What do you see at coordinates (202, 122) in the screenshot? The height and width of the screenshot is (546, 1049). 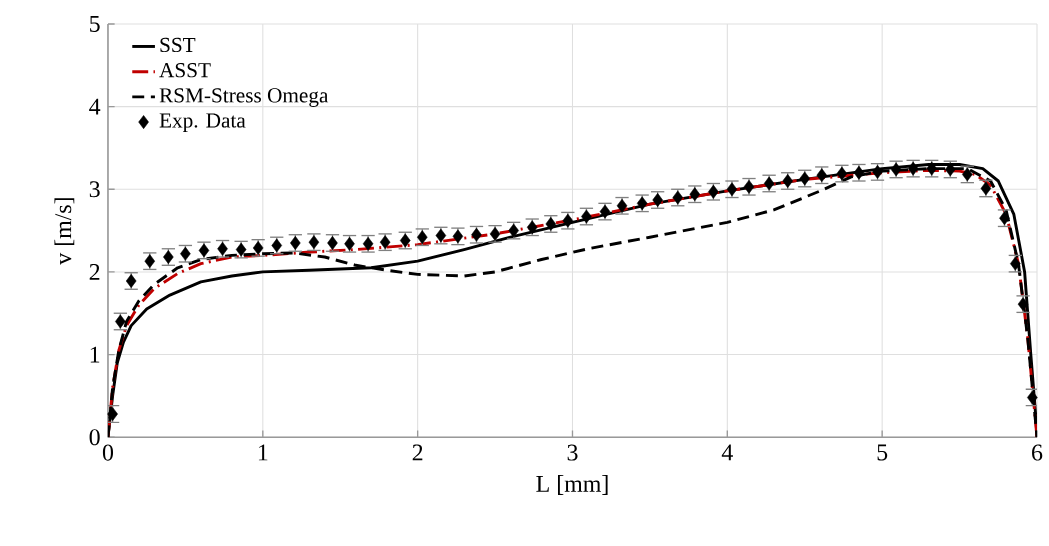 I see `legend-label: Exp. Data` at bounding box center [202, 122].